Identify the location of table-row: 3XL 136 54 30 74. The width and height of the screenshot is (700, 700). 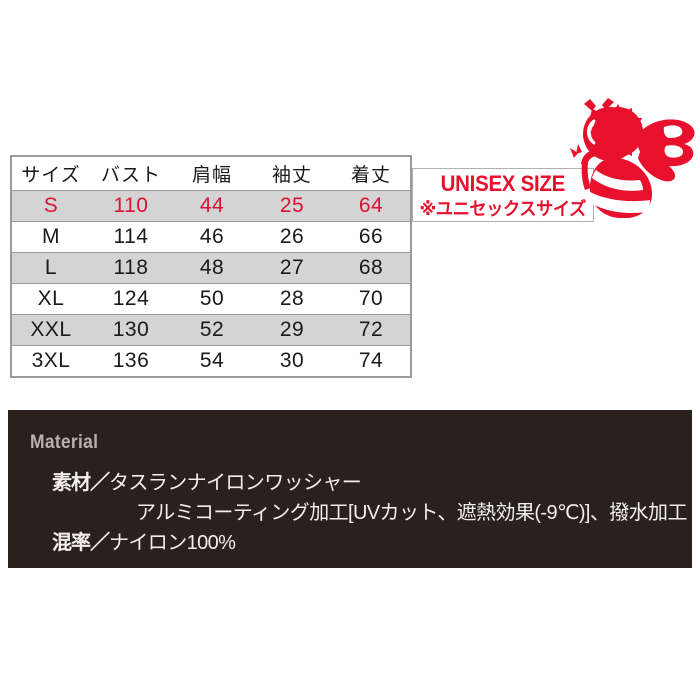
(211, 361).